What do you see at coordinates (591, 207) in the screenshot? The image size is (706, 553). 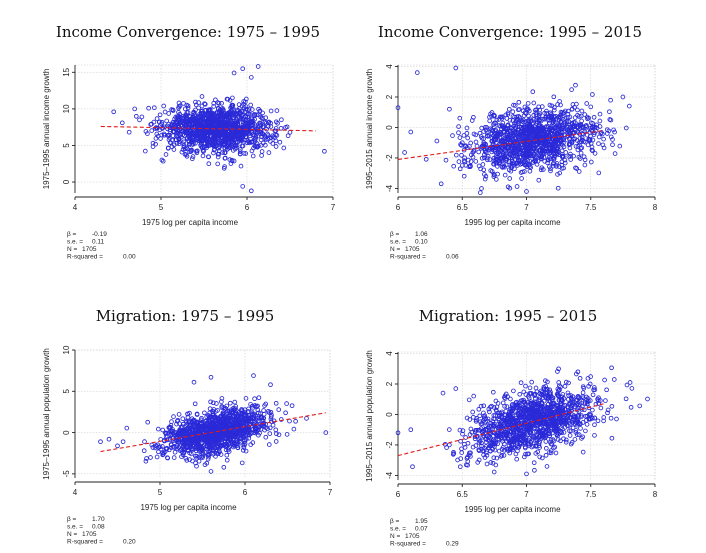 I see `x-tick-label: 7.5` at bounding box center [591, 207].